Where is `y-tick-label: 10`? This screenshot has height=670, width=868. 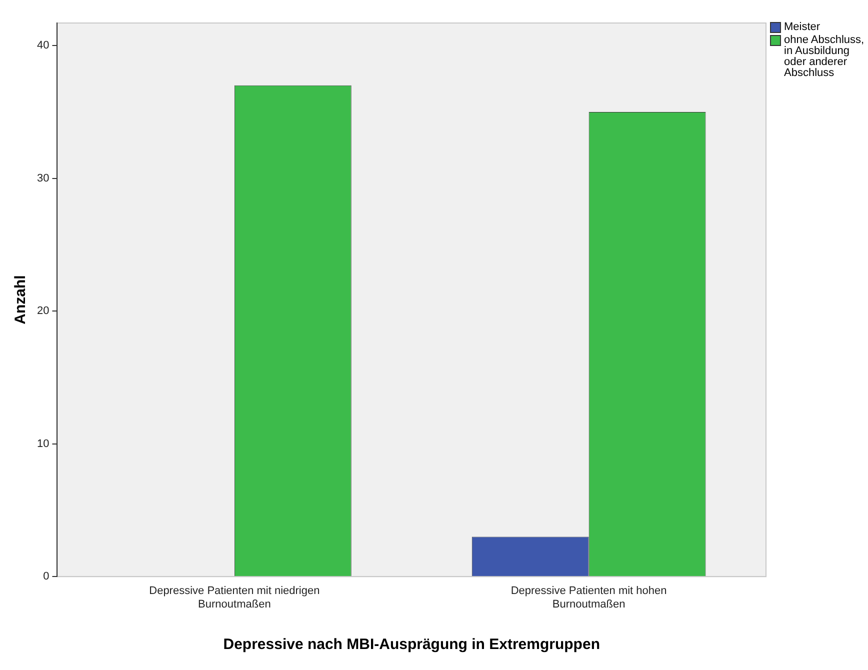 y-tick-label: 10 is located at coordinates (43, 444).